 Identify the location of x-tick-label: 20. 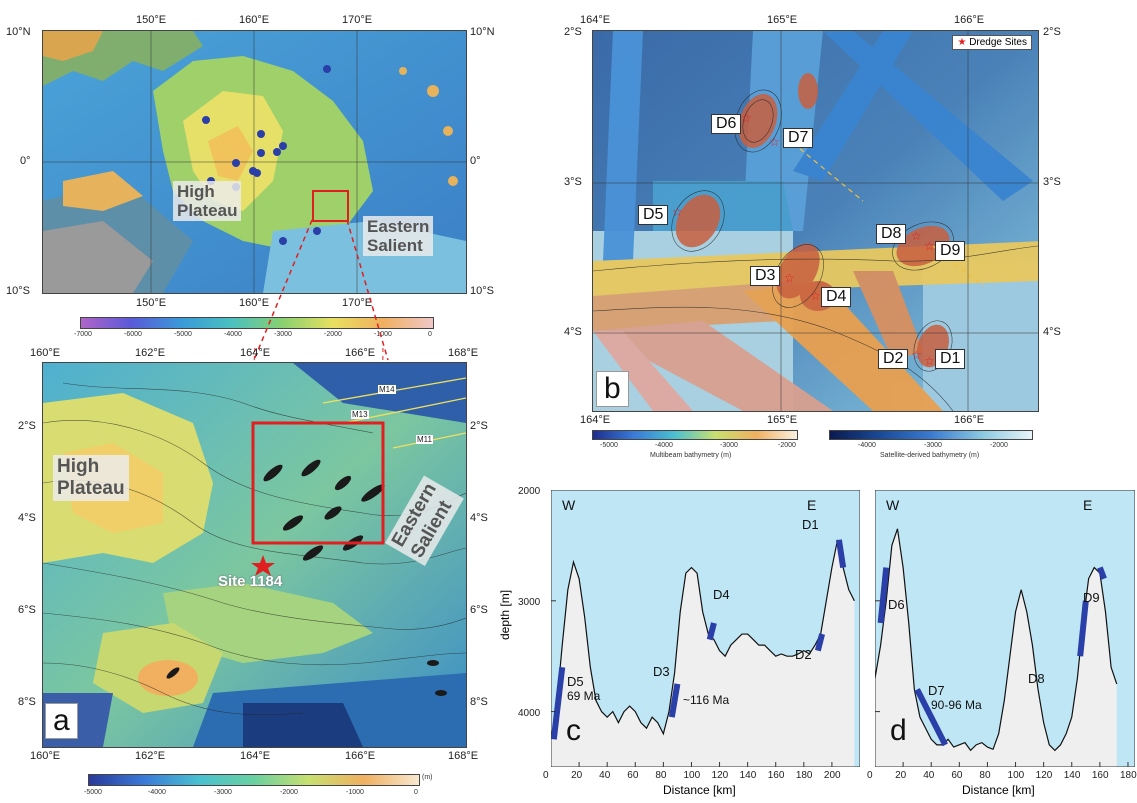
(901, 775).